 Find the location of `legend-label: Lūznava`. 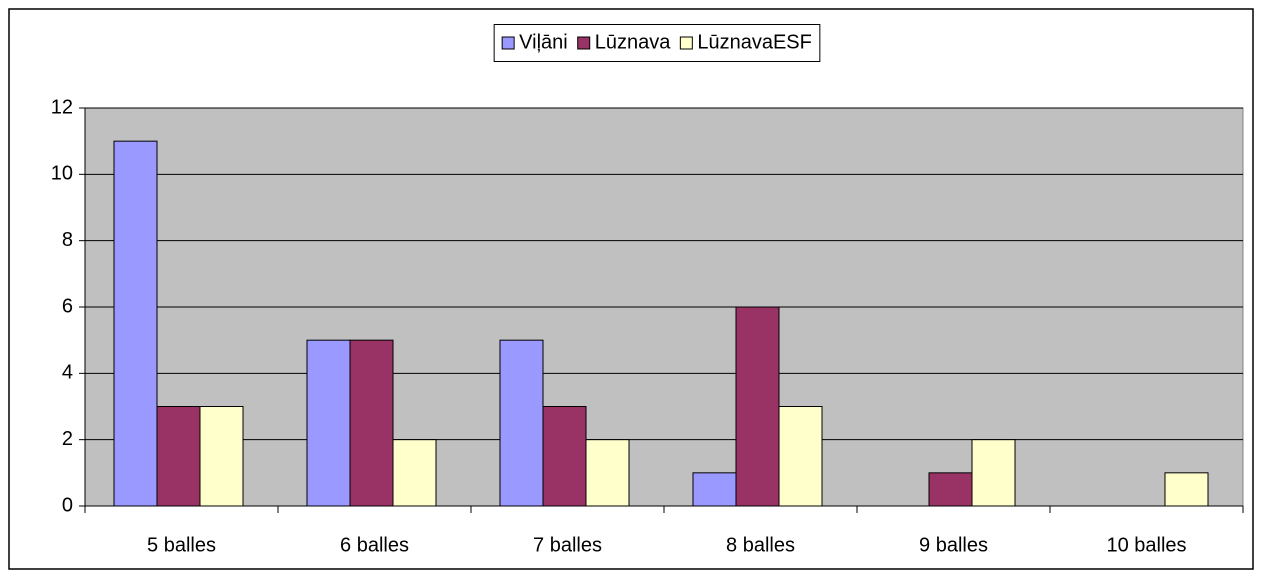

legend-label: Lūznava is located at coordinates (633, 42).